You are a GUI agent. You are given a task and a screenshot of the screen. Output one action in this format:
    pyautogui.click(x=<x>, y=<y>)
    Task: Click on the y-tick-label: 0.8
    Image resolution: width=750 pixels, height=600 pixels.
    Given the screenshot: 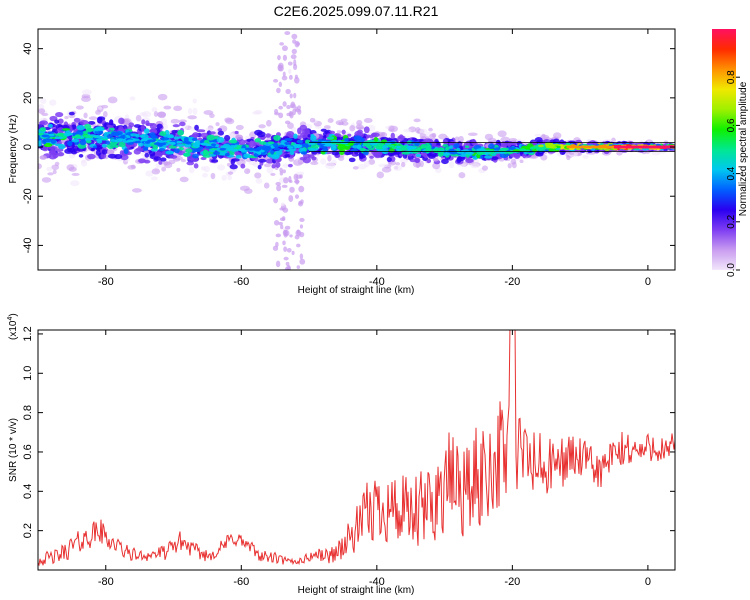 What is the action you would take?
    pyautogui.click(x=28, y=412)
    